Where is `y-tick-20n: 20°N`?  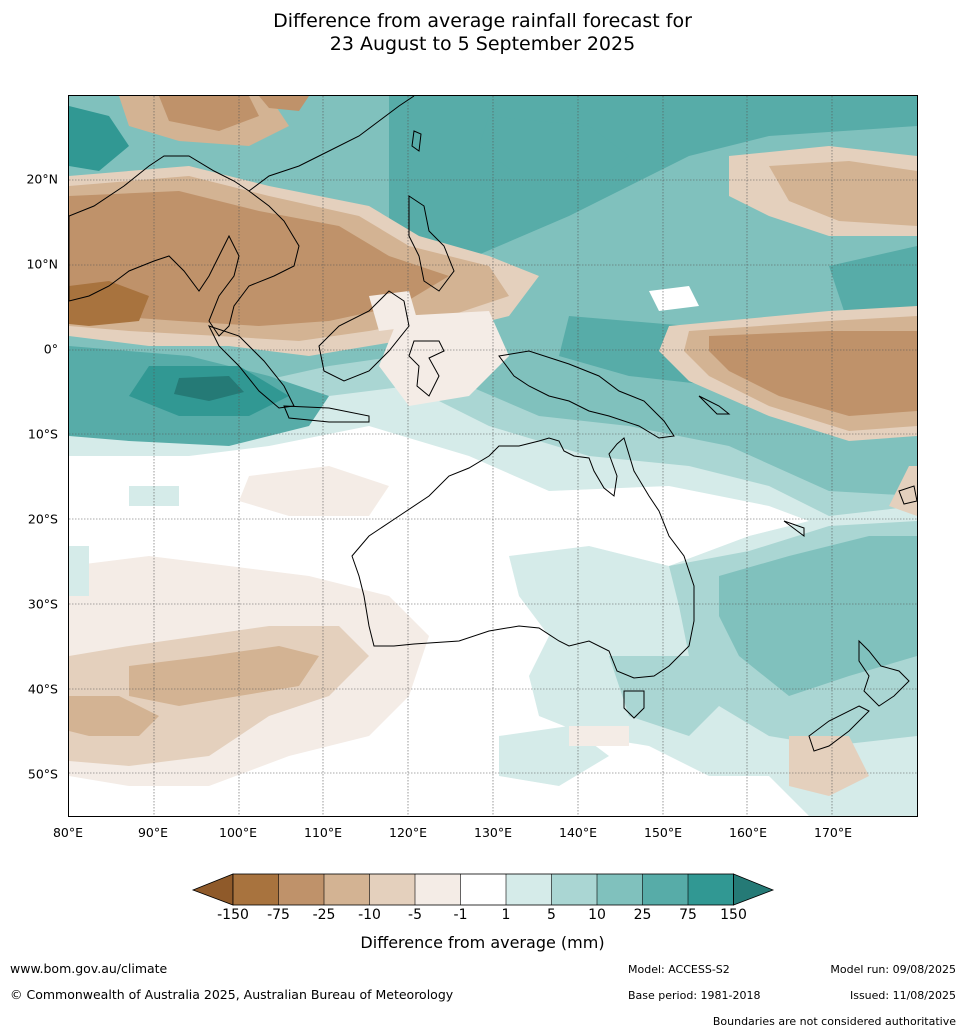 y-tick-20n: 20°N is located at coordinates (42, 179).